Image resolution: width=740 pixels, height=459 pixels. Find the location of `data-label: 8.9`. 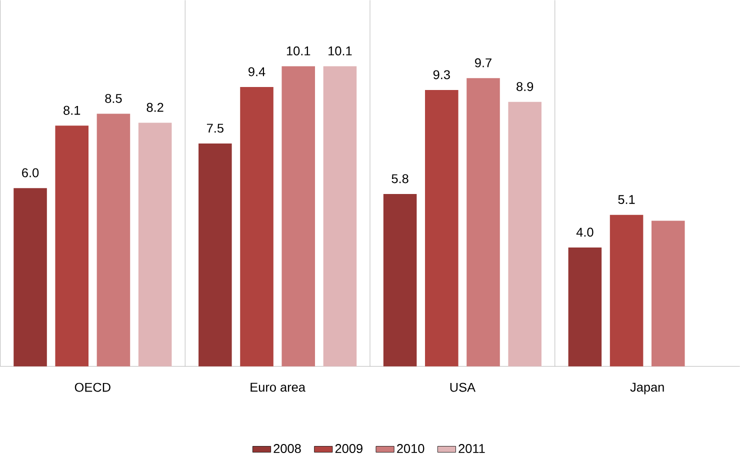

data-label: 8.9 is located at coordinates (525, 87).